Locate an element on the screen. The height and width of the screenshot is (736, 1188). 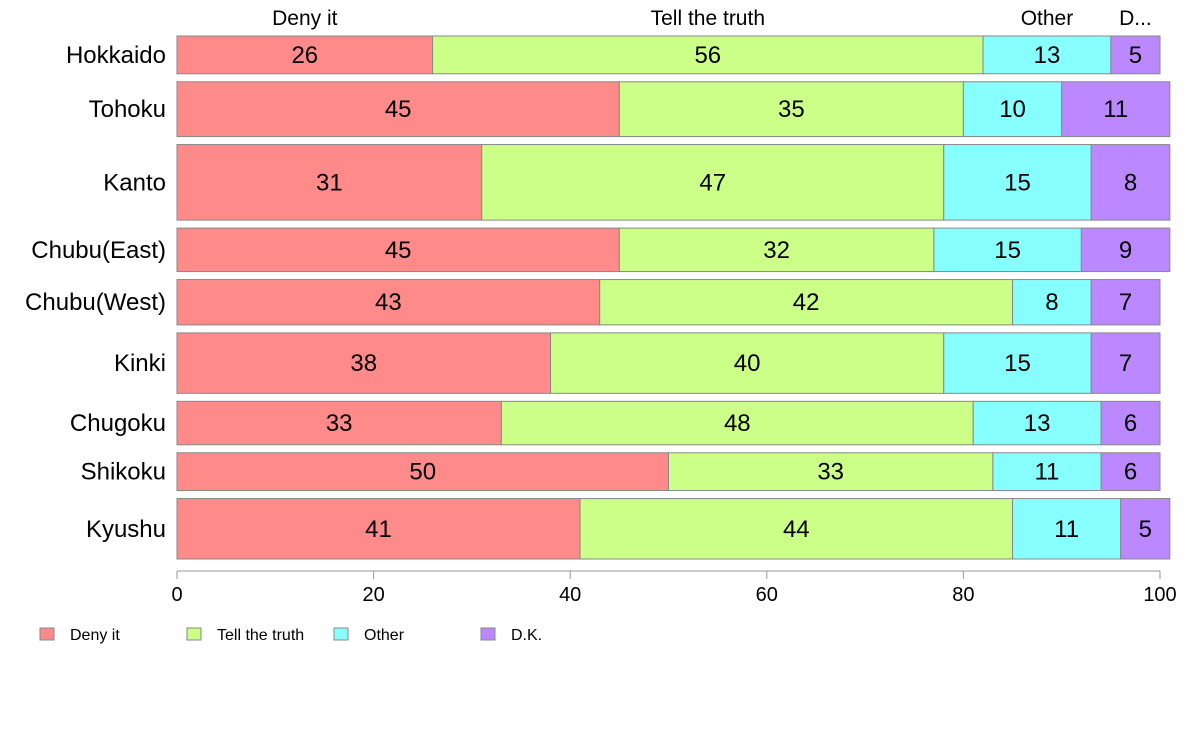
value-label: 26 is located at coordinates (304, 55).